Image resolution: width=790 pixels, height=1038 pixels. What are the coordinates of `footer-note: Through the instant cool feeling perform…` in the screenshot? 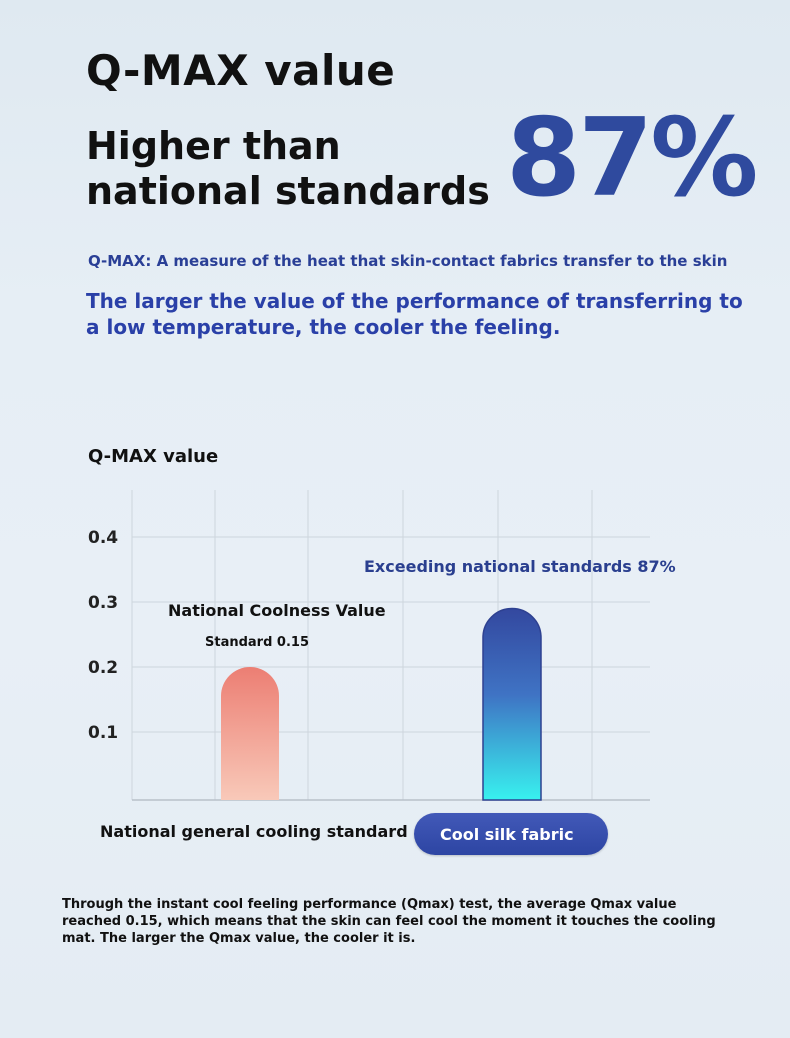 It's located at (389, 921).